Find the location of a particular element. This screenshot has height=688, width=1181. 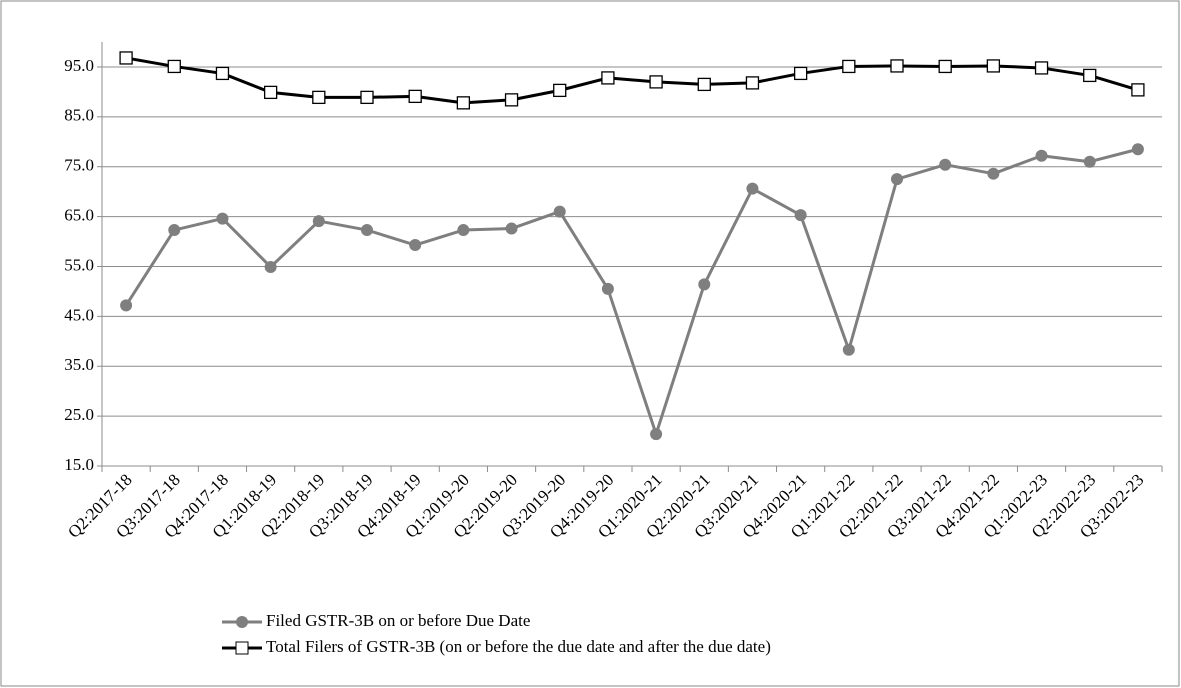

y-tick-label: 35.0 is located at coordinates (79, 364).